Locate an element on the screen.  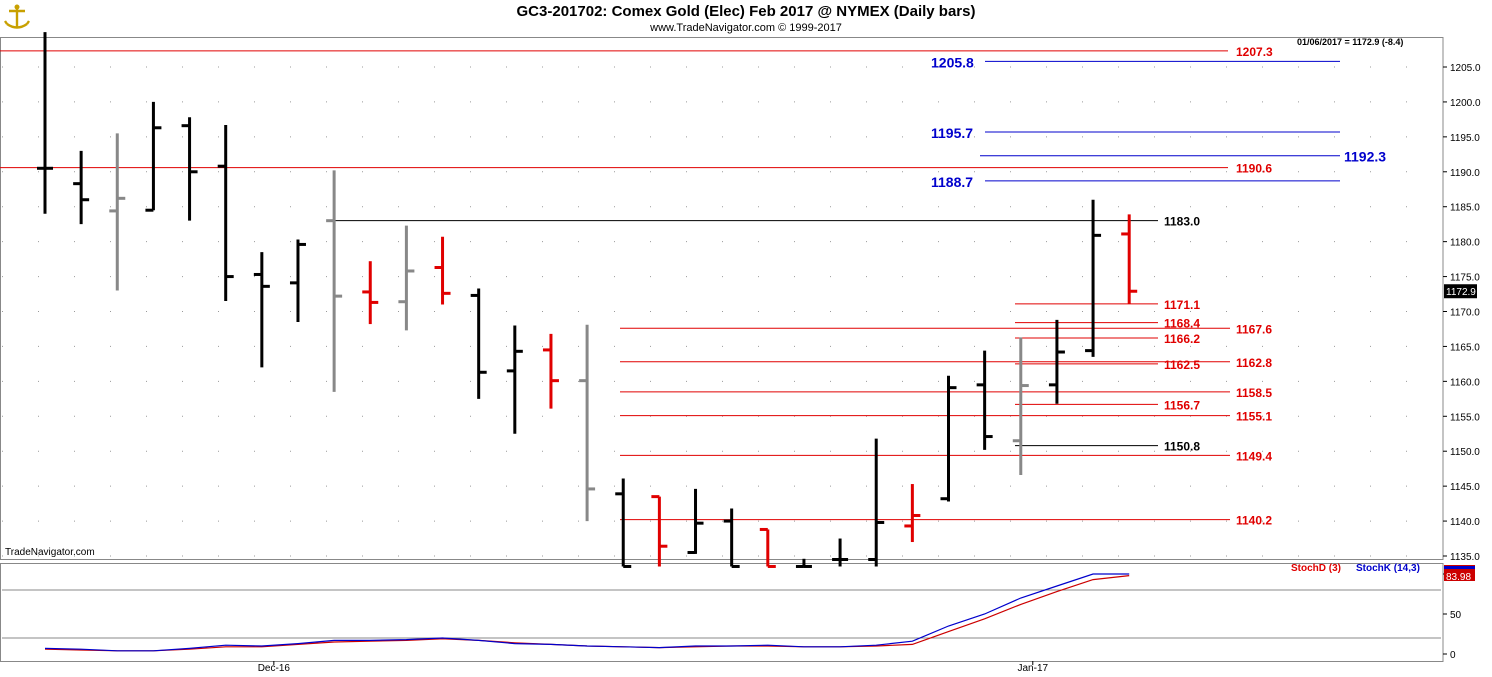
time-tick-label: Jan-17 is located at coordinates (1032, 668).